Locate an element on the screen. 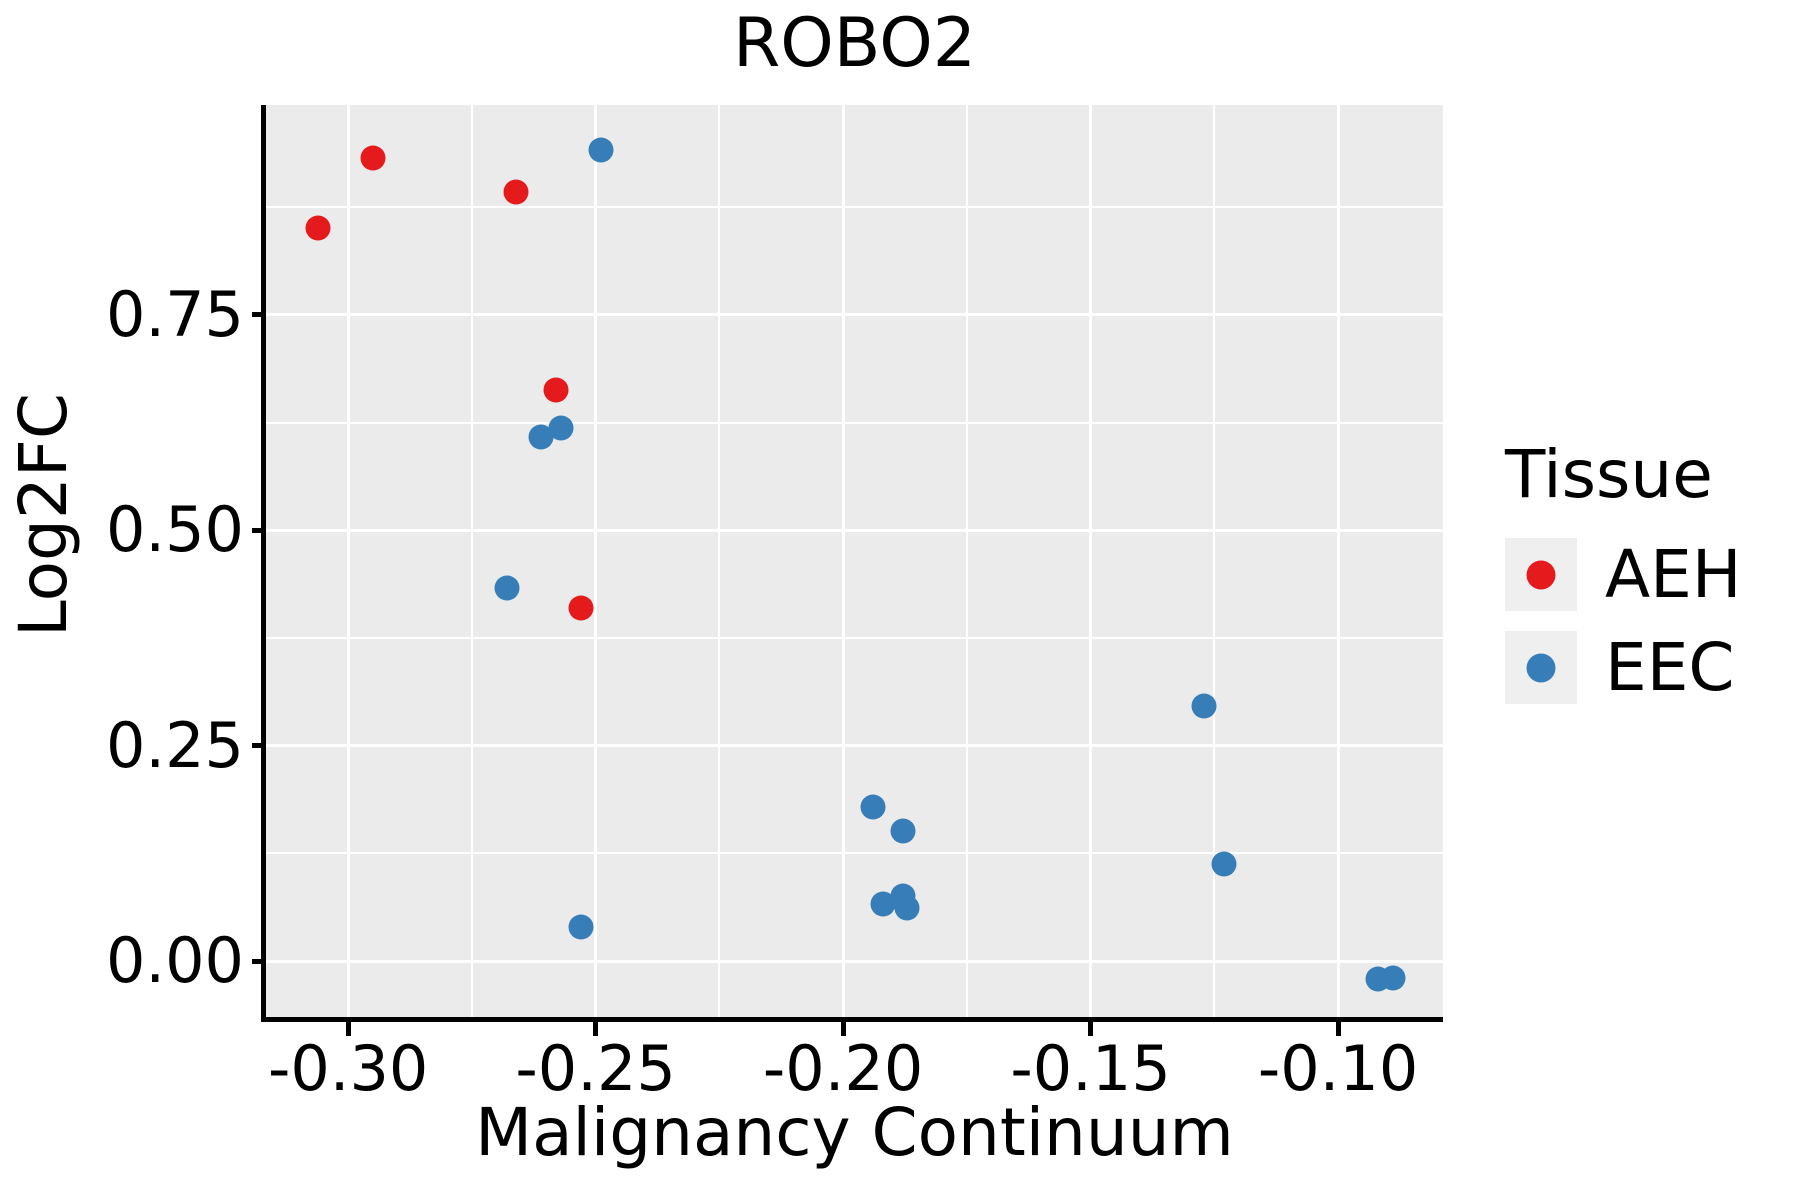 The image size is (1800, 1200). legend-item-aeh: AEH is located at coordinates (1623, 574).